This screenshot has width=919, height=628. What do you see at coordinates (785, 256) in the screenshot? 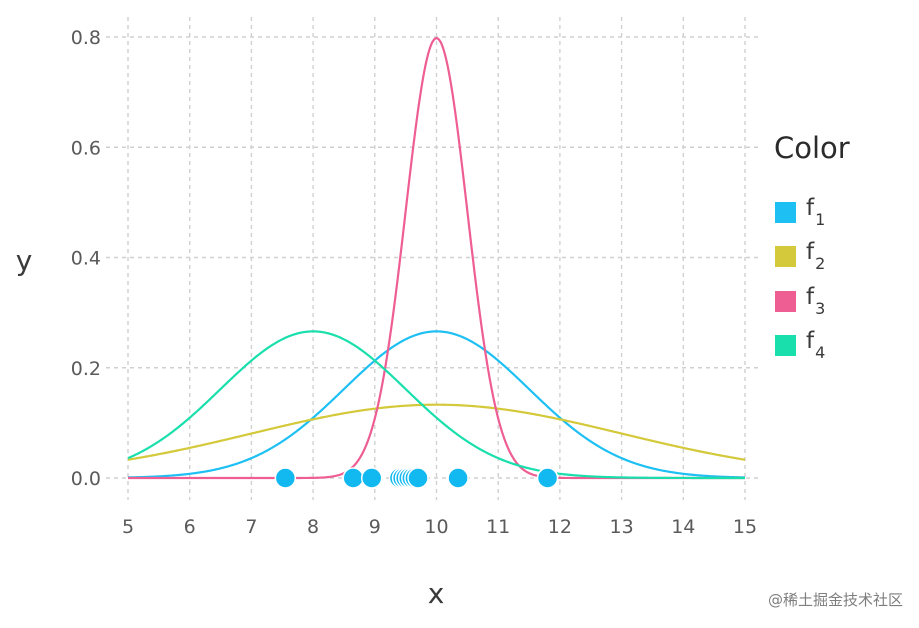
I see `legend-swatch-f2` at bounding box center [785, 256].